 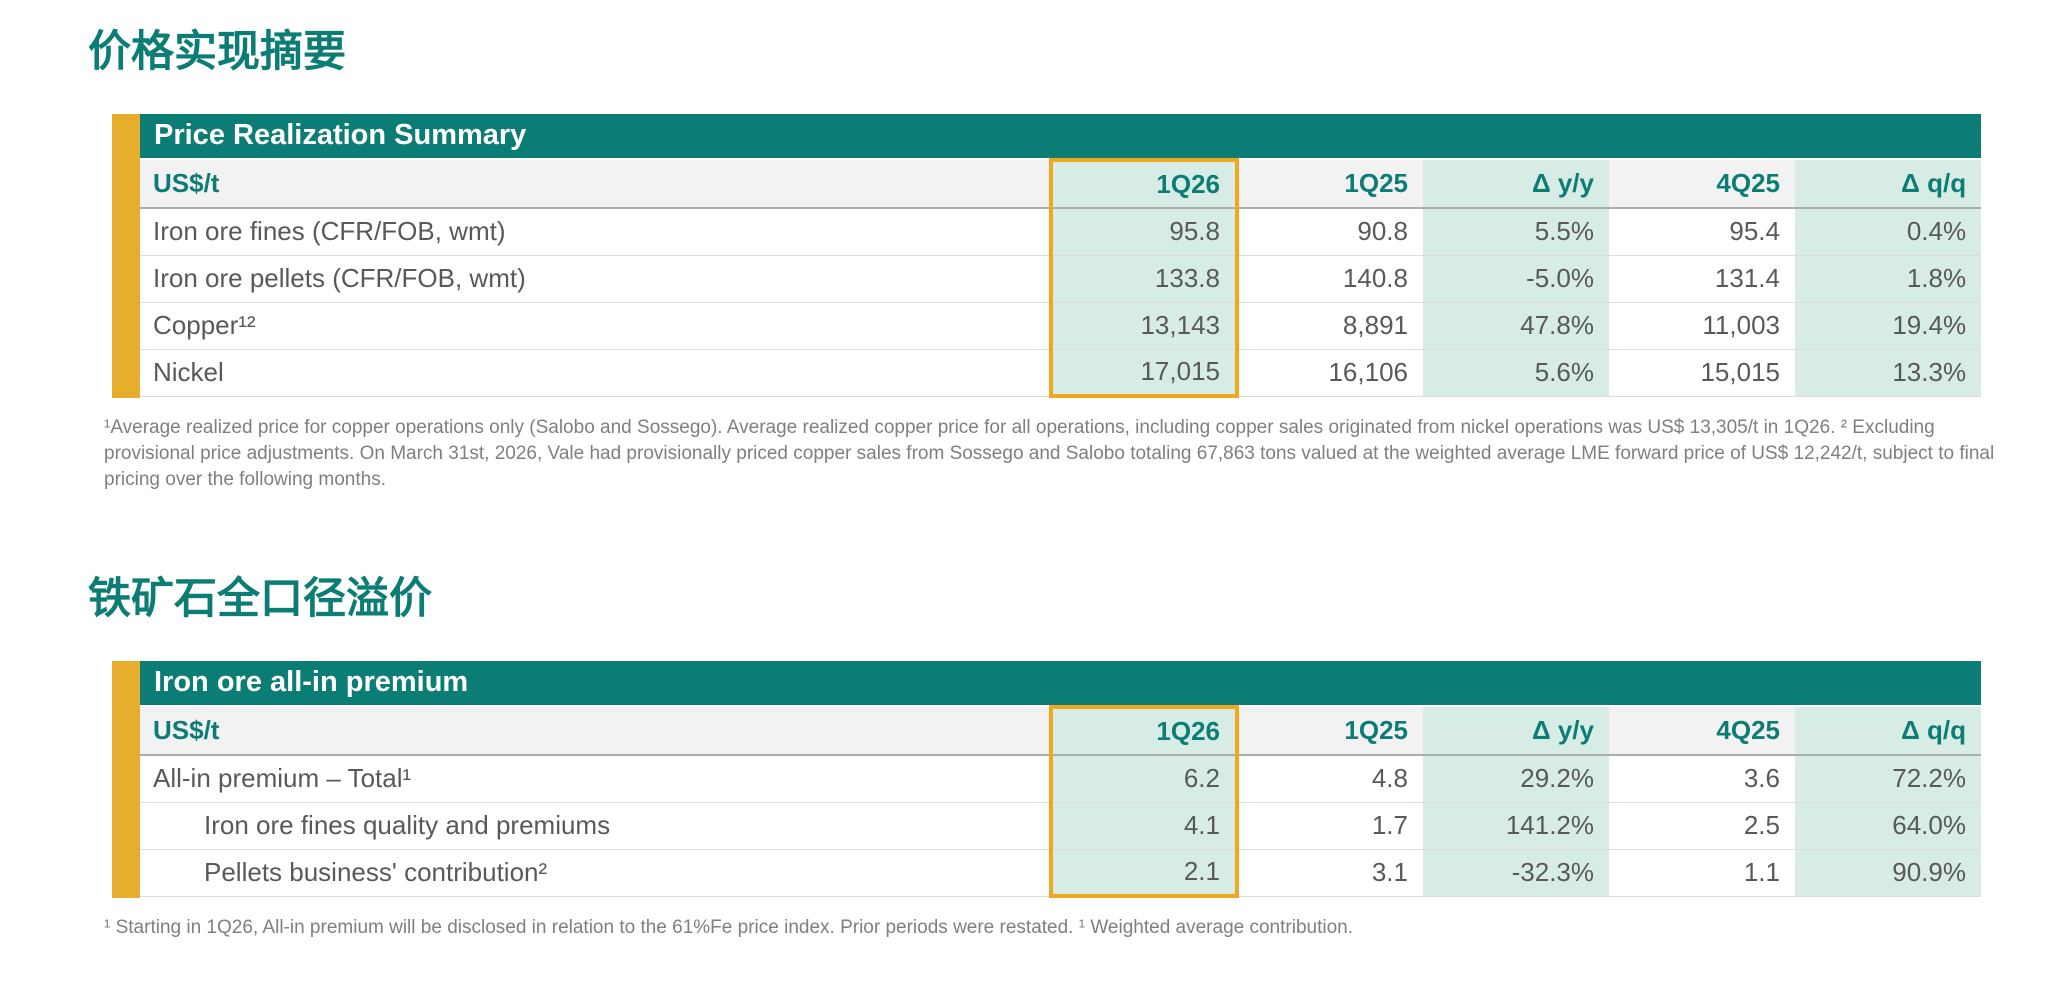 What do you see at coordinates (1144, 231) in the screenshot?
I see `value-1q26: 95.8` at bounding box center [1144, 231].